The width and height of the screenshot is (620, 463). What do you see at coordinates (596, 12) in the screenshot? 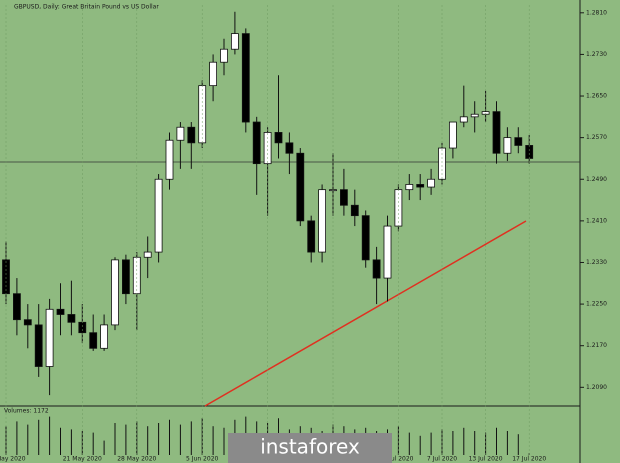
I see `y-tick-label: 1.2810` at bounding box center [596, 12].